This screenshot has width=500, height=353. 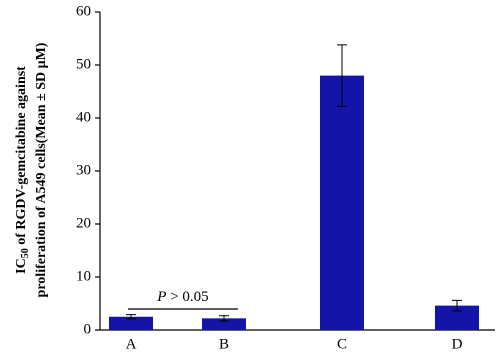 What do you see at coordinates (83, 117) in the screenshot?
I see `y-tick-label: 40` at bounding box center [83, 117].